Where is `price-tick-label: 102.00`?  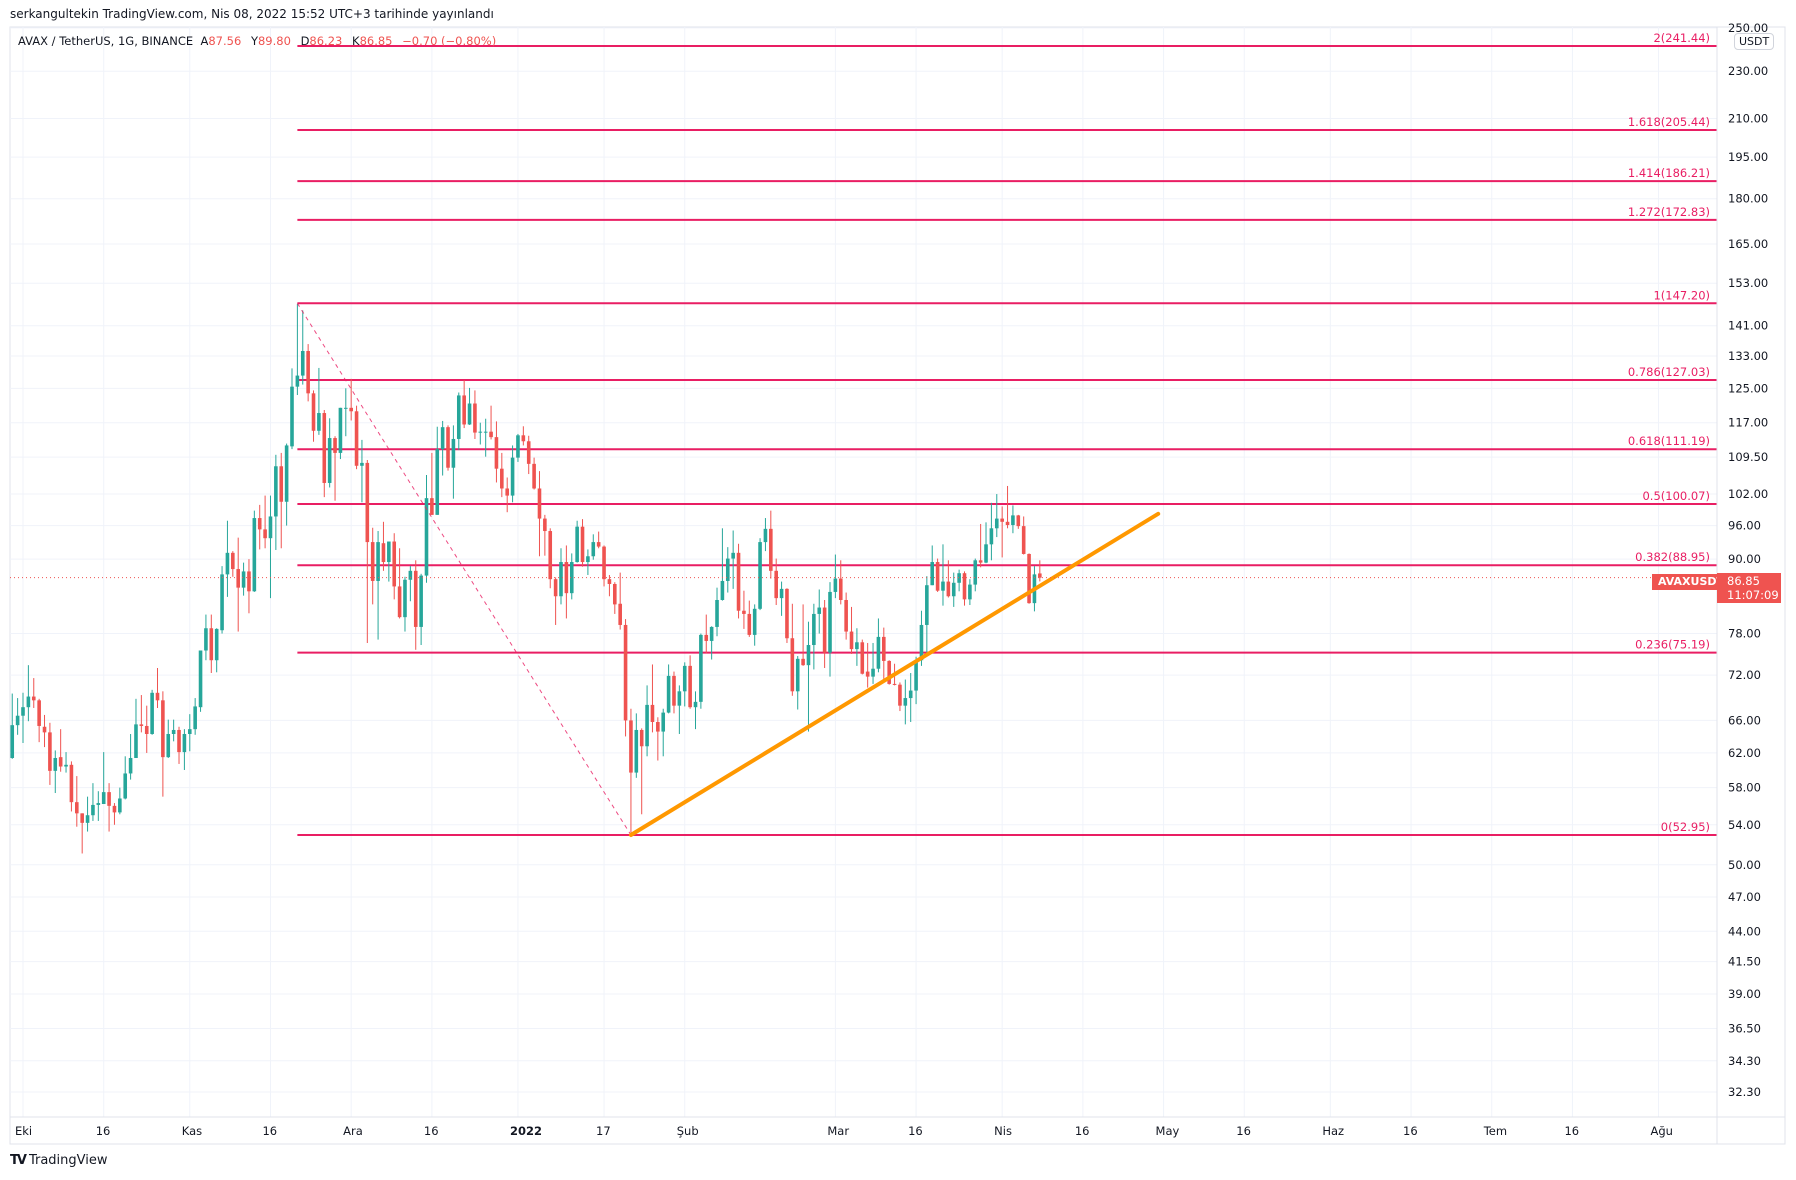 price-tick-label: 102.00 is located at coordinates (1748, 494).